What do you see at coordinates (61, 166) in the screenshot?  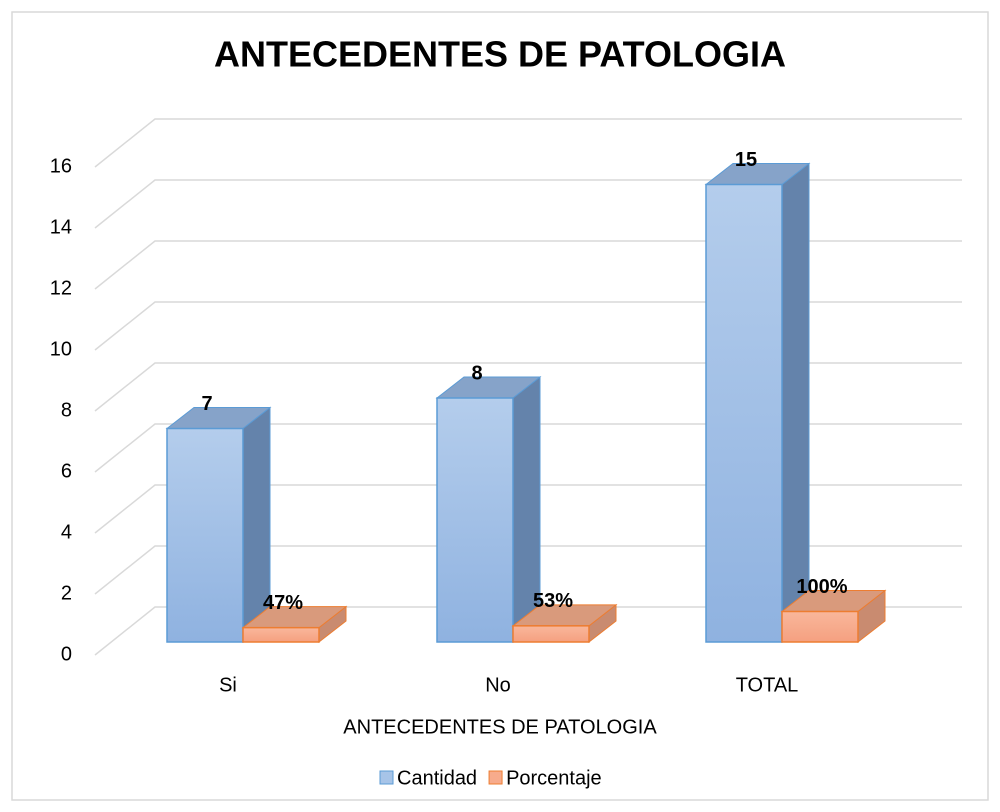 I see `y-tick-label: 16` at bounding box center [61, 166].